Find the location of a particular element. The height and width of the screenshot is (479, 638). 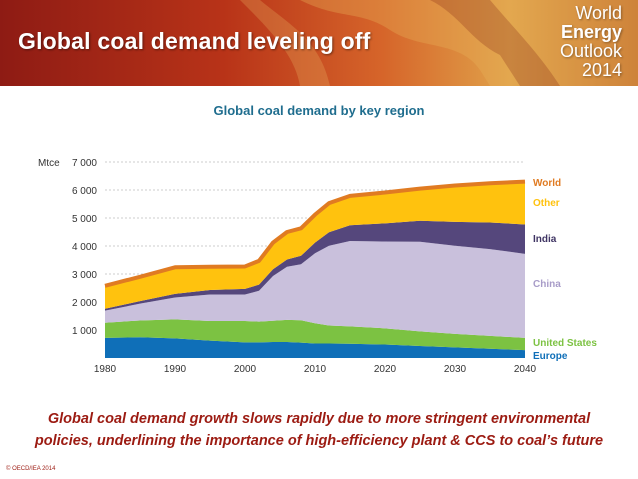

series-label-world: World is located at coordinates (547, 183).